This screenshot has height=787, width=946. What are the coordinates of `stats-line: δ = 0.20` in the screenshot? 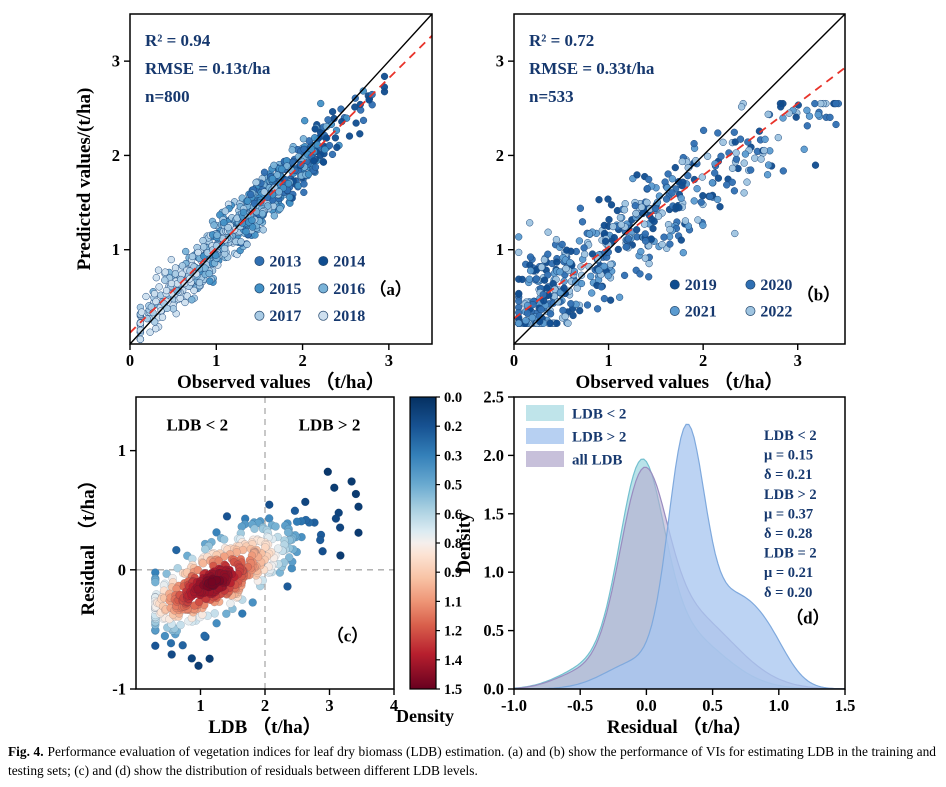 It's located at (788, 593).